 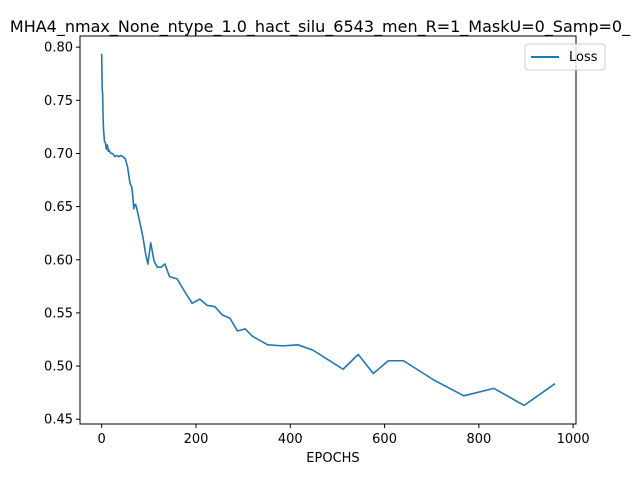 I want to click on y-tick-label: 0.70, so click(x=58, y=154).